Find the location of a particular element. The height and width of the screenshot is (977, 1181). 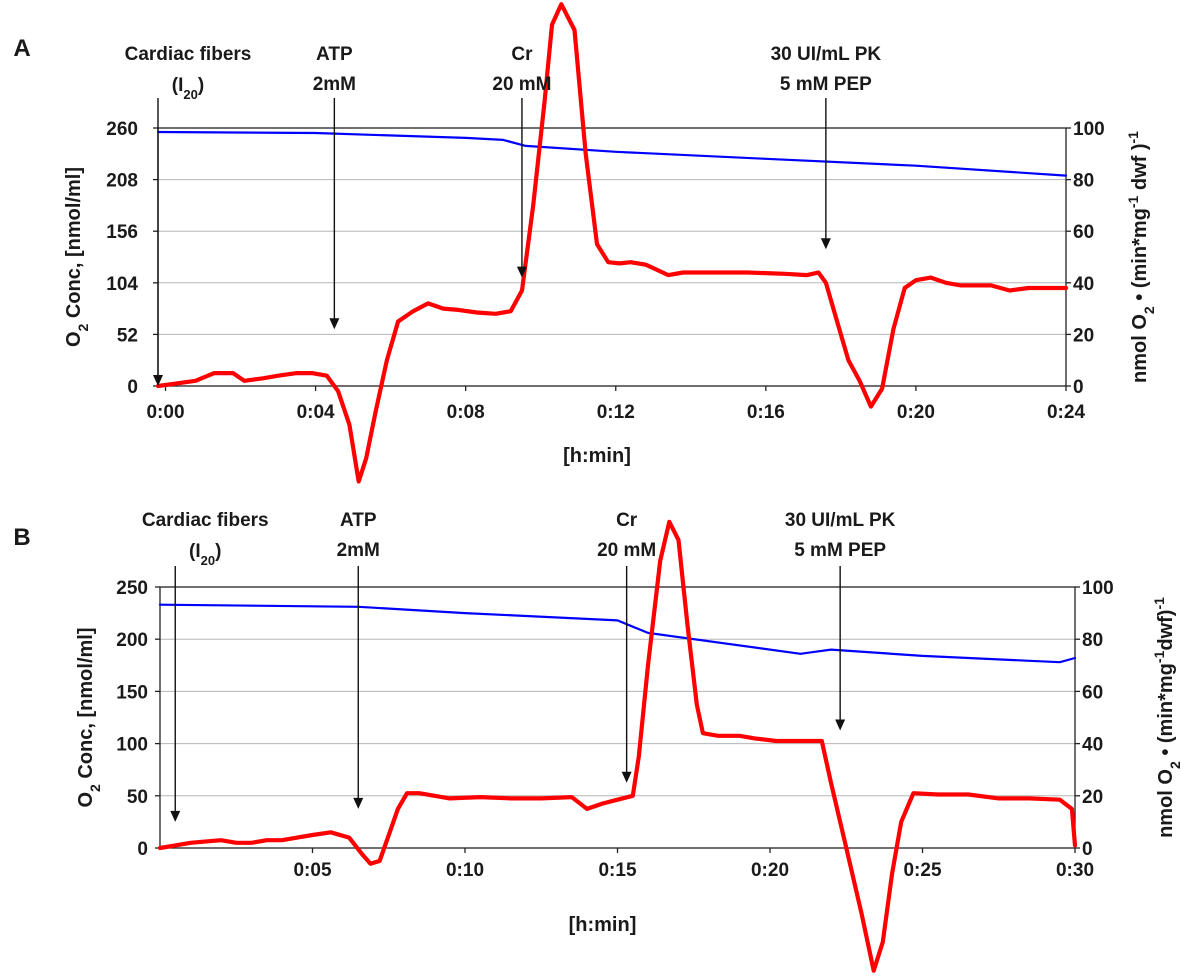

y-left-tick-label: 100 is located at coordinates (132, 745).